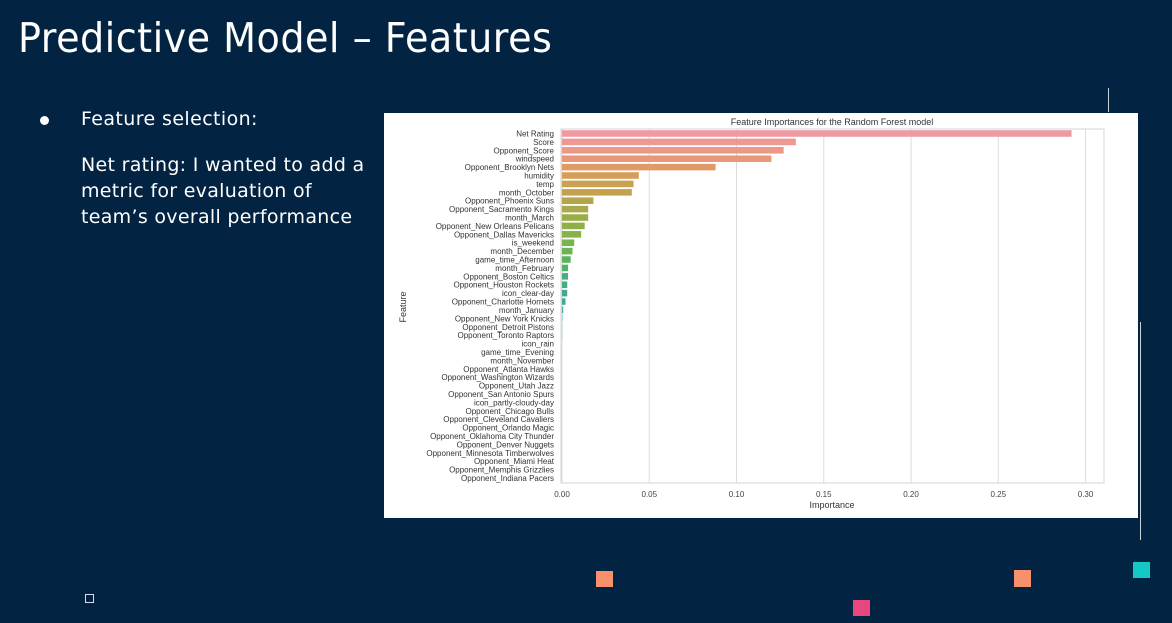 Image resolution: width=1172 pixels, height=623 pixels. What do you see at coordinates (999, 494) in the screenshot?
I see `x-tick-label: 0.25` at bounding box center [999, 494].